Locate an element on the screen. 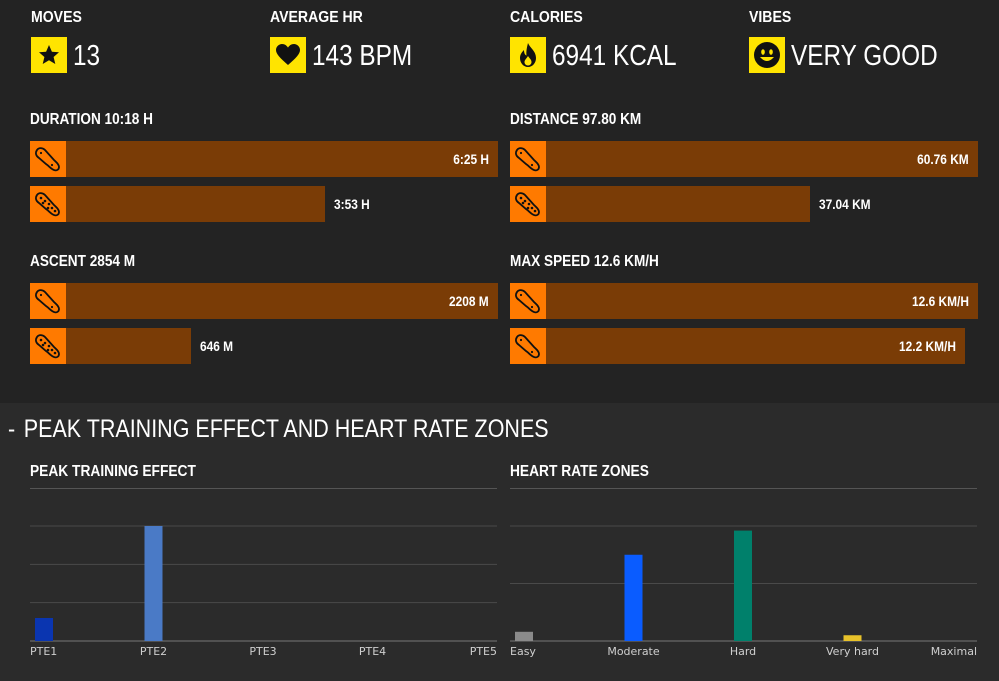 The height and width of the screenshot is (681, 999). bar-row: 12.2 KM/H is located at coordinates (744, 346).